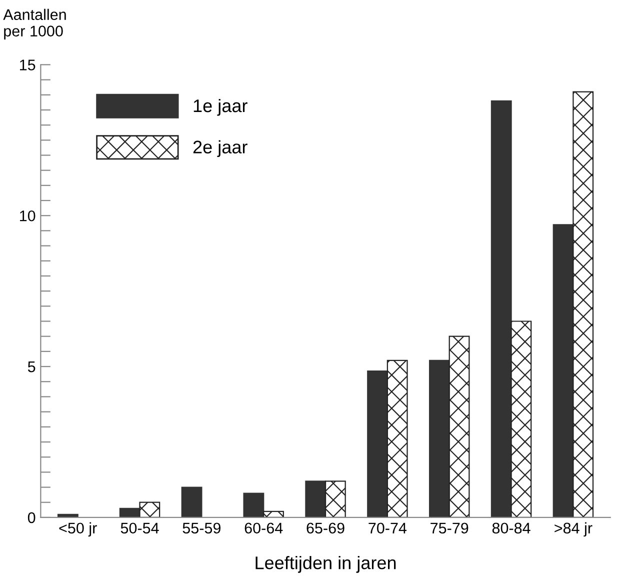 The image size is (626, 588). What do you see at coordinates (139, 528) in the screenshot?
I see `x-tick-label: 50-54` at bounding box center [139, 528].